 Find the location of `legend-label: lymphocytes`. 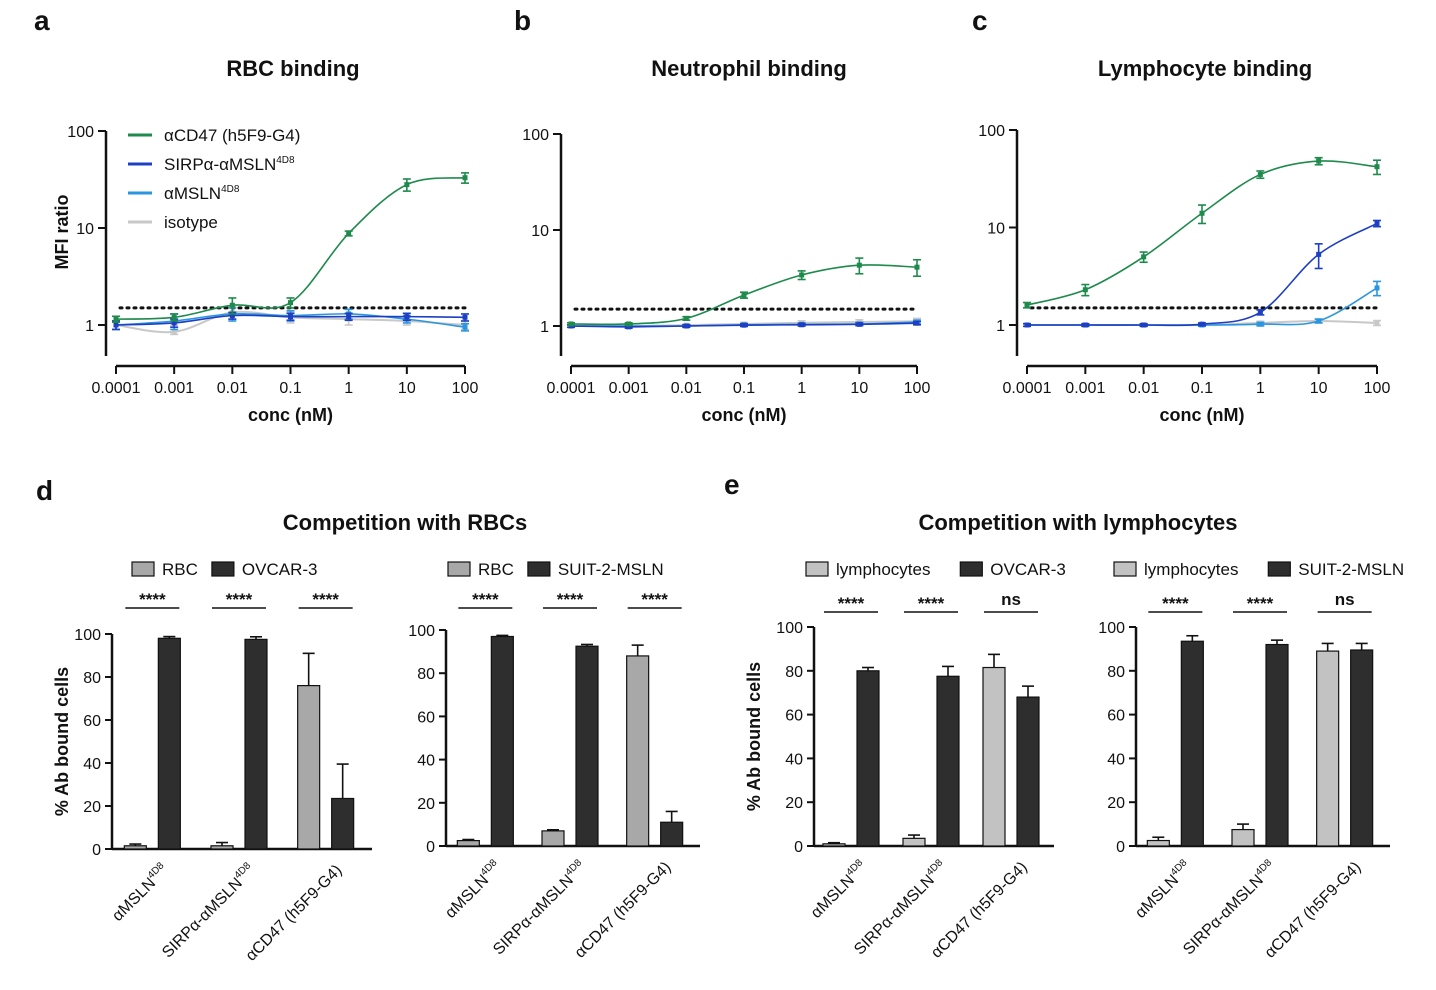

legend-label: lymphocytes is located at coordinates (1191, 569).